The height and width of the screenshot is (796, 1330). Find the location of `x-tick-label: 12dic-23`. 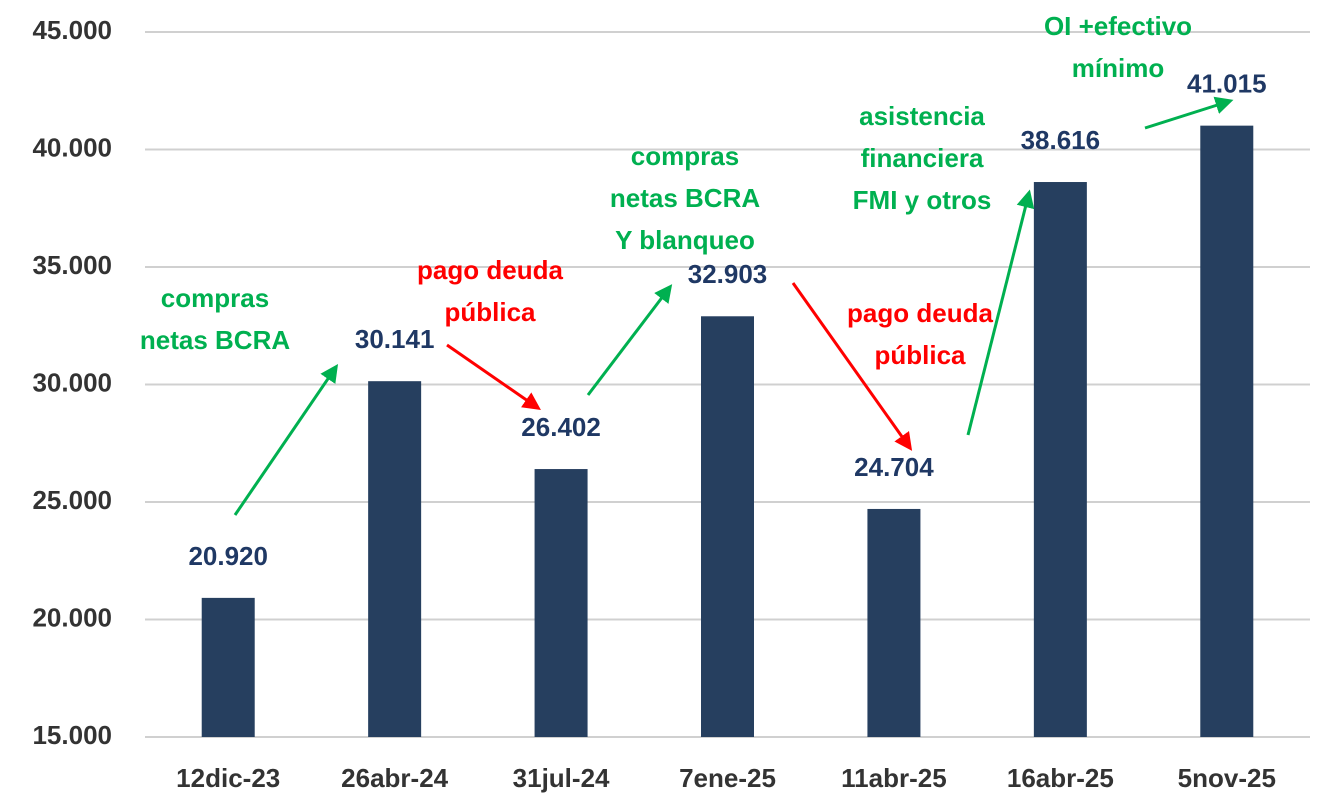

x-tick-label: 12dic-23 is located at coordinates (228, 778).